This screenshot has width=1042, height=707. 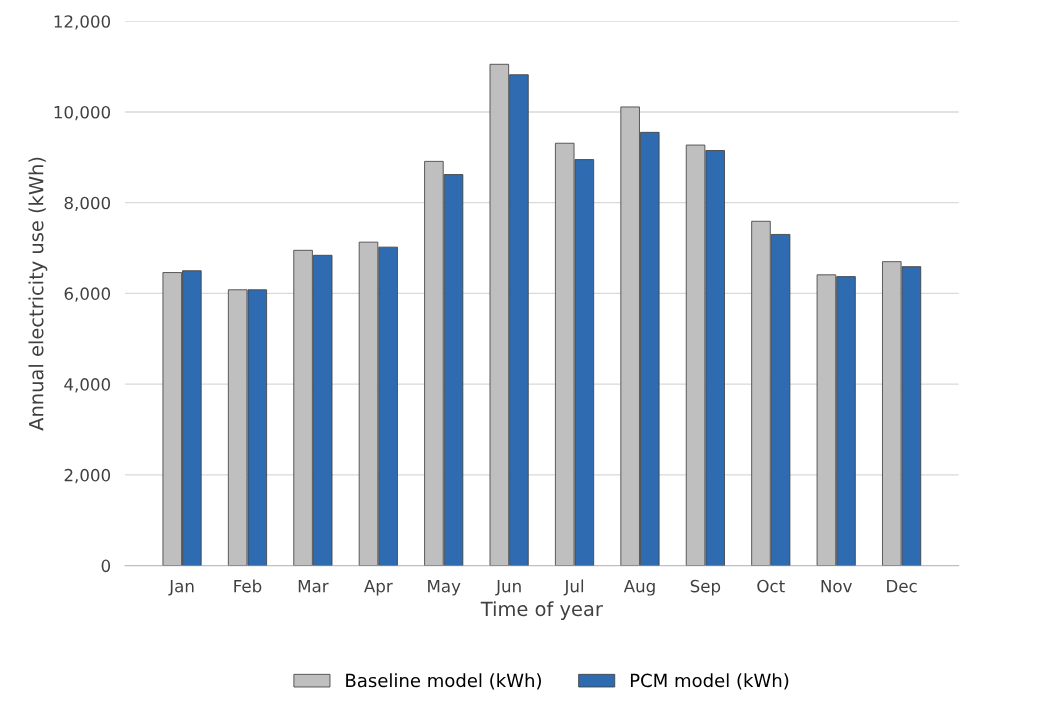 I want to click on y-tick-label: 2,000, so click(x=87, y=476).